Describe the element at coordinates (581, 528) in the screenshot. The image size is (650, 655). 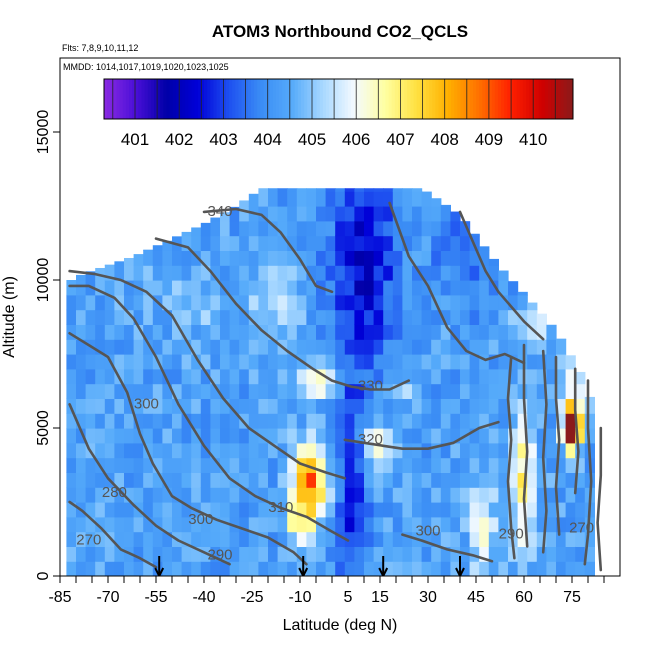
I see `contour-label-11: 270` at that location.